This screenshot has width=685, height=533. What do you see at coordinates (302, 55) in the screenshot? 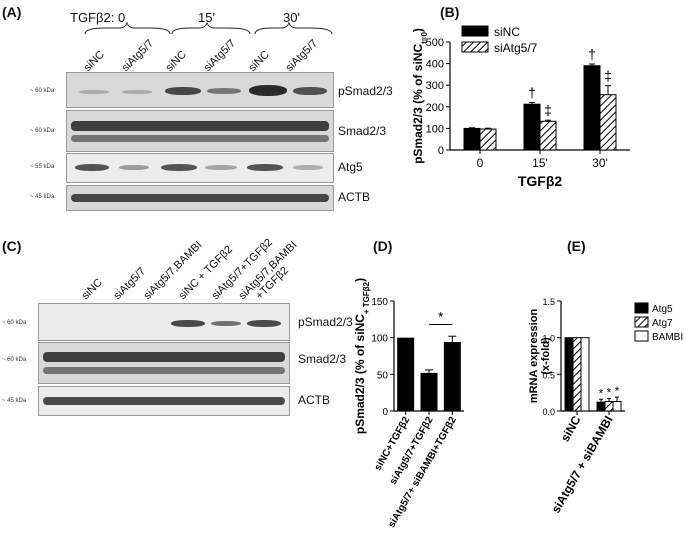
I see `panel-a-lane-6: siAtg5/7` at bounding box center [302, 55].